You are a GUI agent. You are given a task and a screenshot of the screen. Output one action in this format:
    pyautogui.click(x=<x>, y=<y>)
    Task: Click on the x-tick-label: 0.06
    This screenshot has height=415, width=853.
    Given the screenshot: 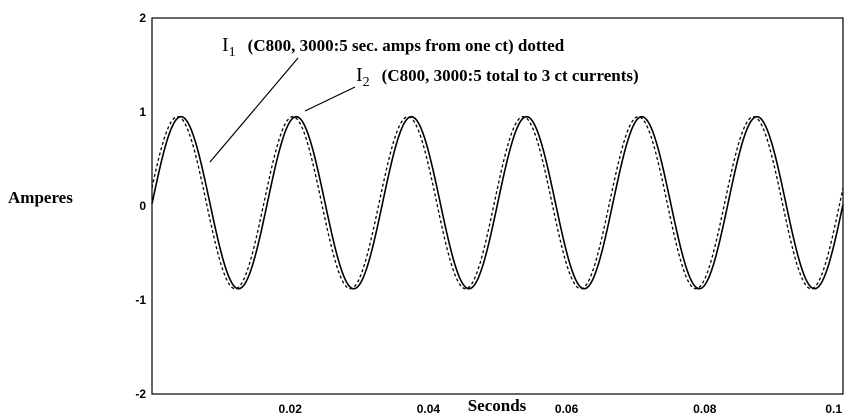 What is the action you would take?
    pyautogui.click(x=567, y=408)
    